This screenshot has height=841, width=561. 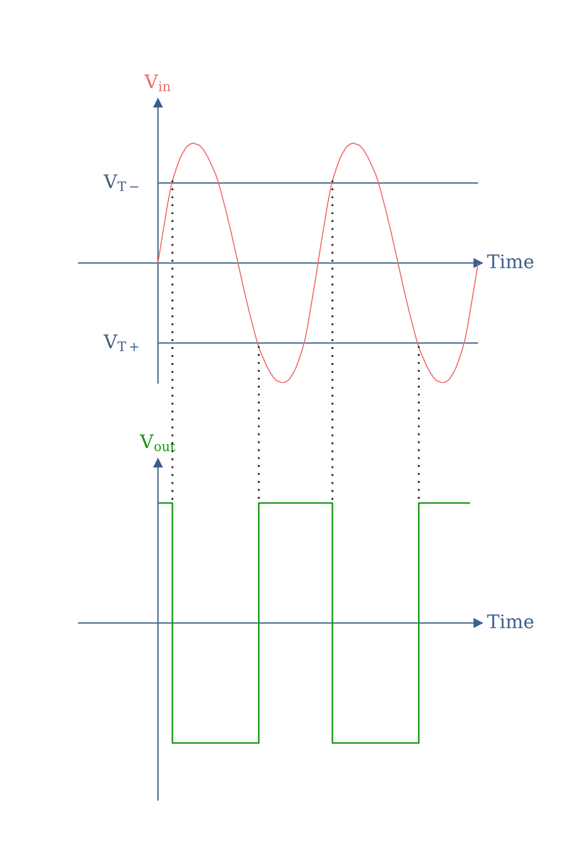 What do you see at coordinates (121, 183) in the screenshot?
I see `ref-line-label: V$_{T−}$` at bounding box center [121, 183].